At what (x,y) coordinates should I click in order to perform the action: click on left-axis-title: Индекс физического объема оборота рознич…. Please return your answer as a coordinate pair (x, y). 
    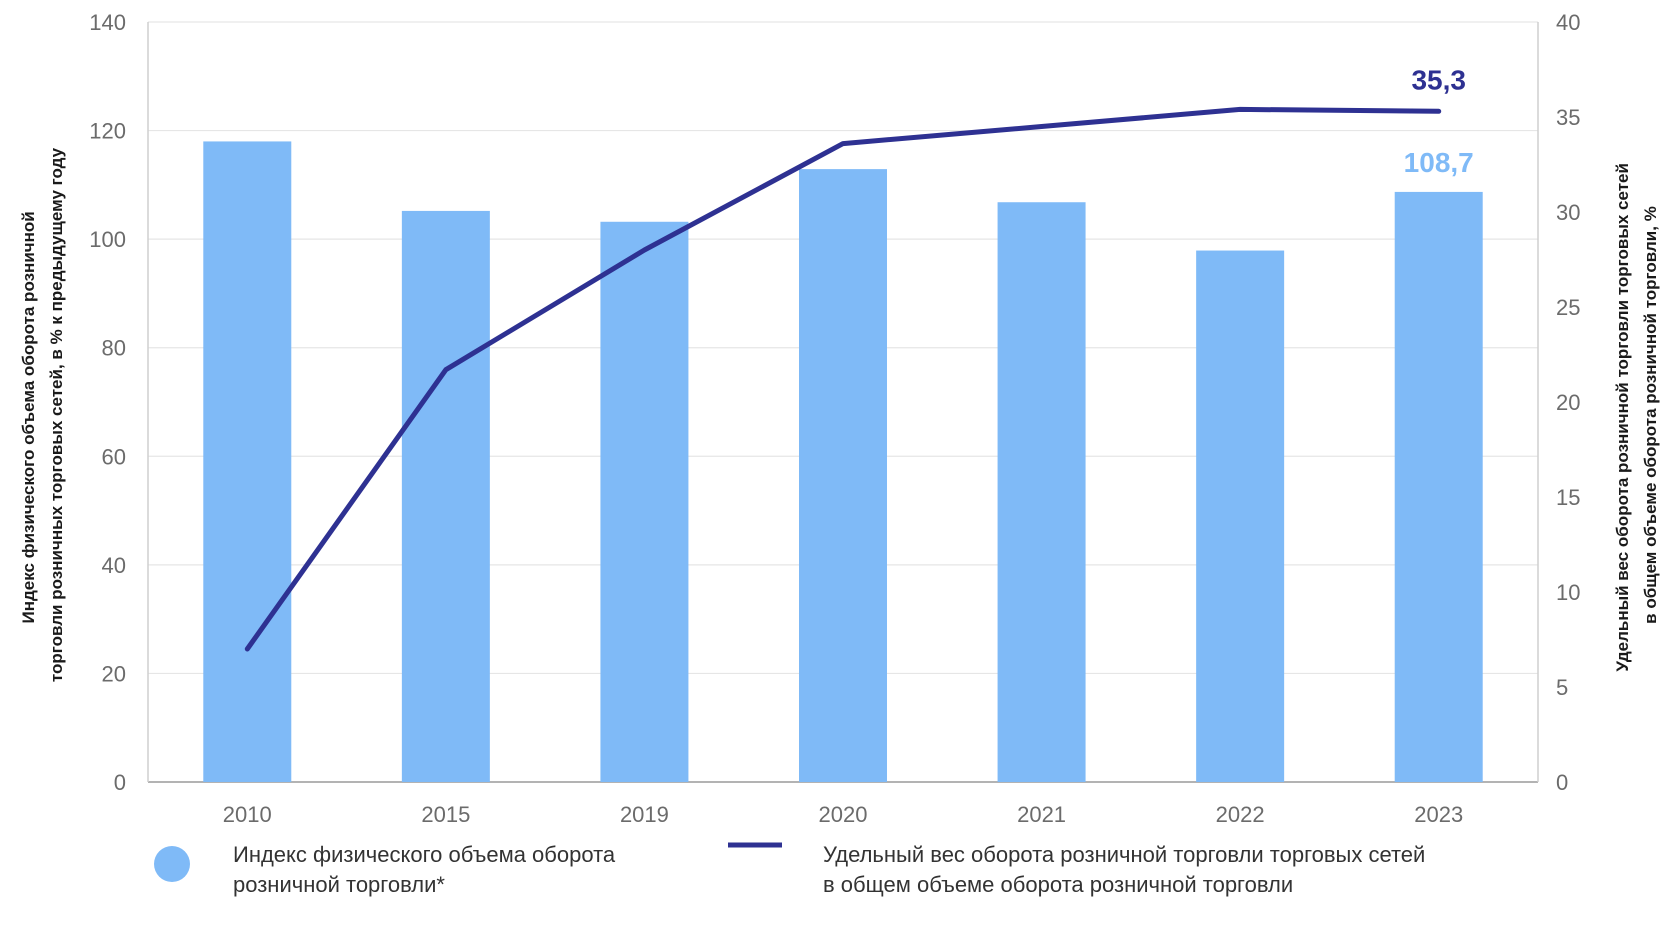
    Looking at the image, I should click on (42, 414).